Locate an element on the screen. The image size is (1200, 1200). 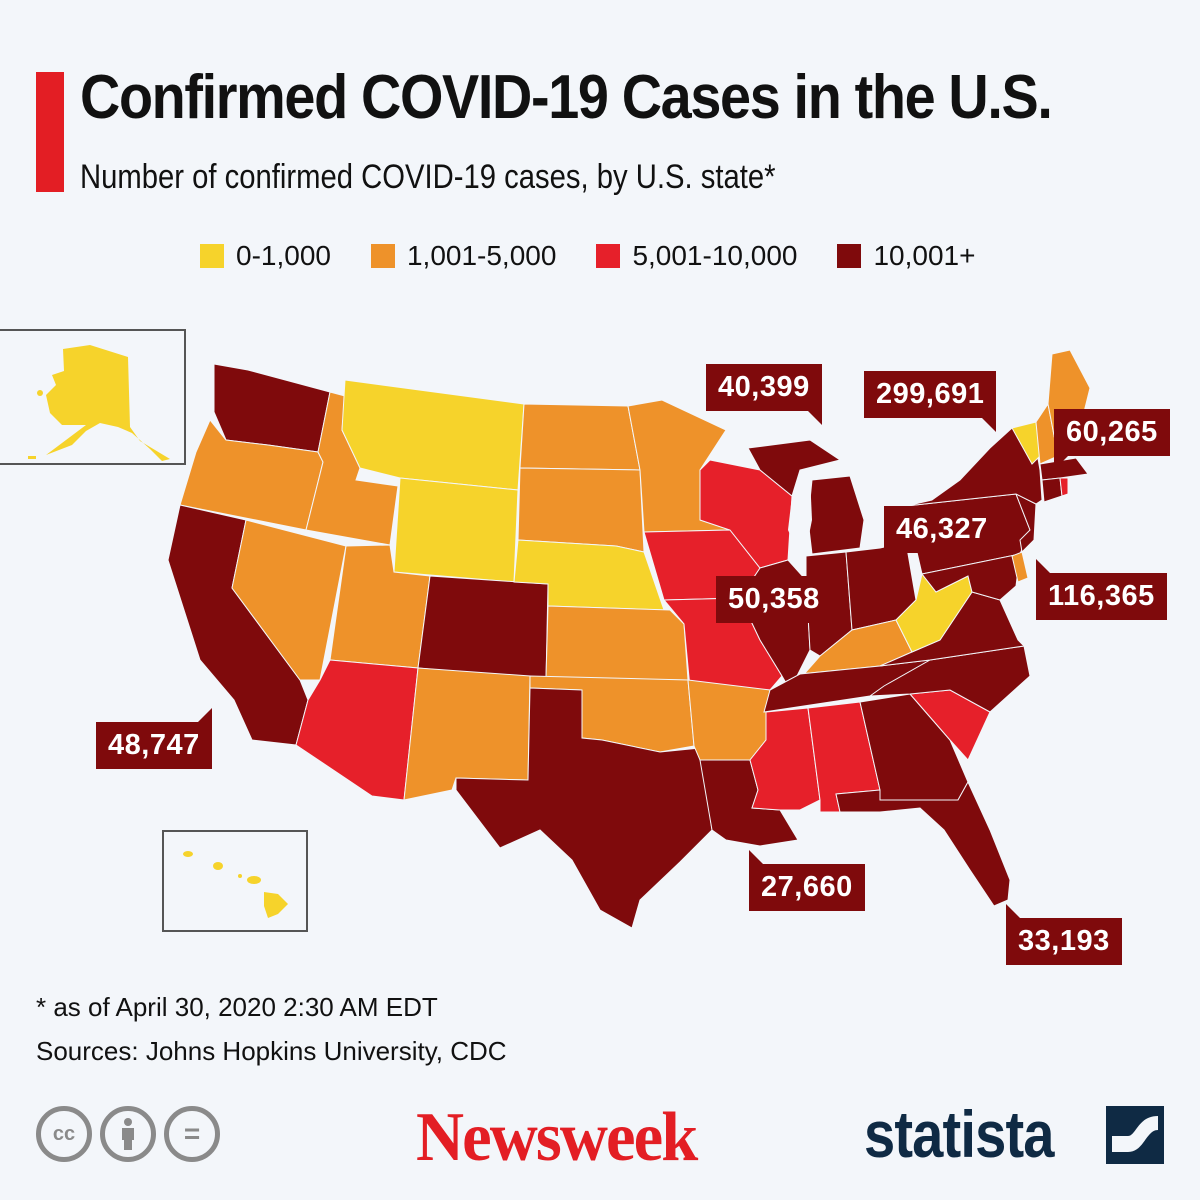
statista-logo: statista is located at coordinates (959, 1134).